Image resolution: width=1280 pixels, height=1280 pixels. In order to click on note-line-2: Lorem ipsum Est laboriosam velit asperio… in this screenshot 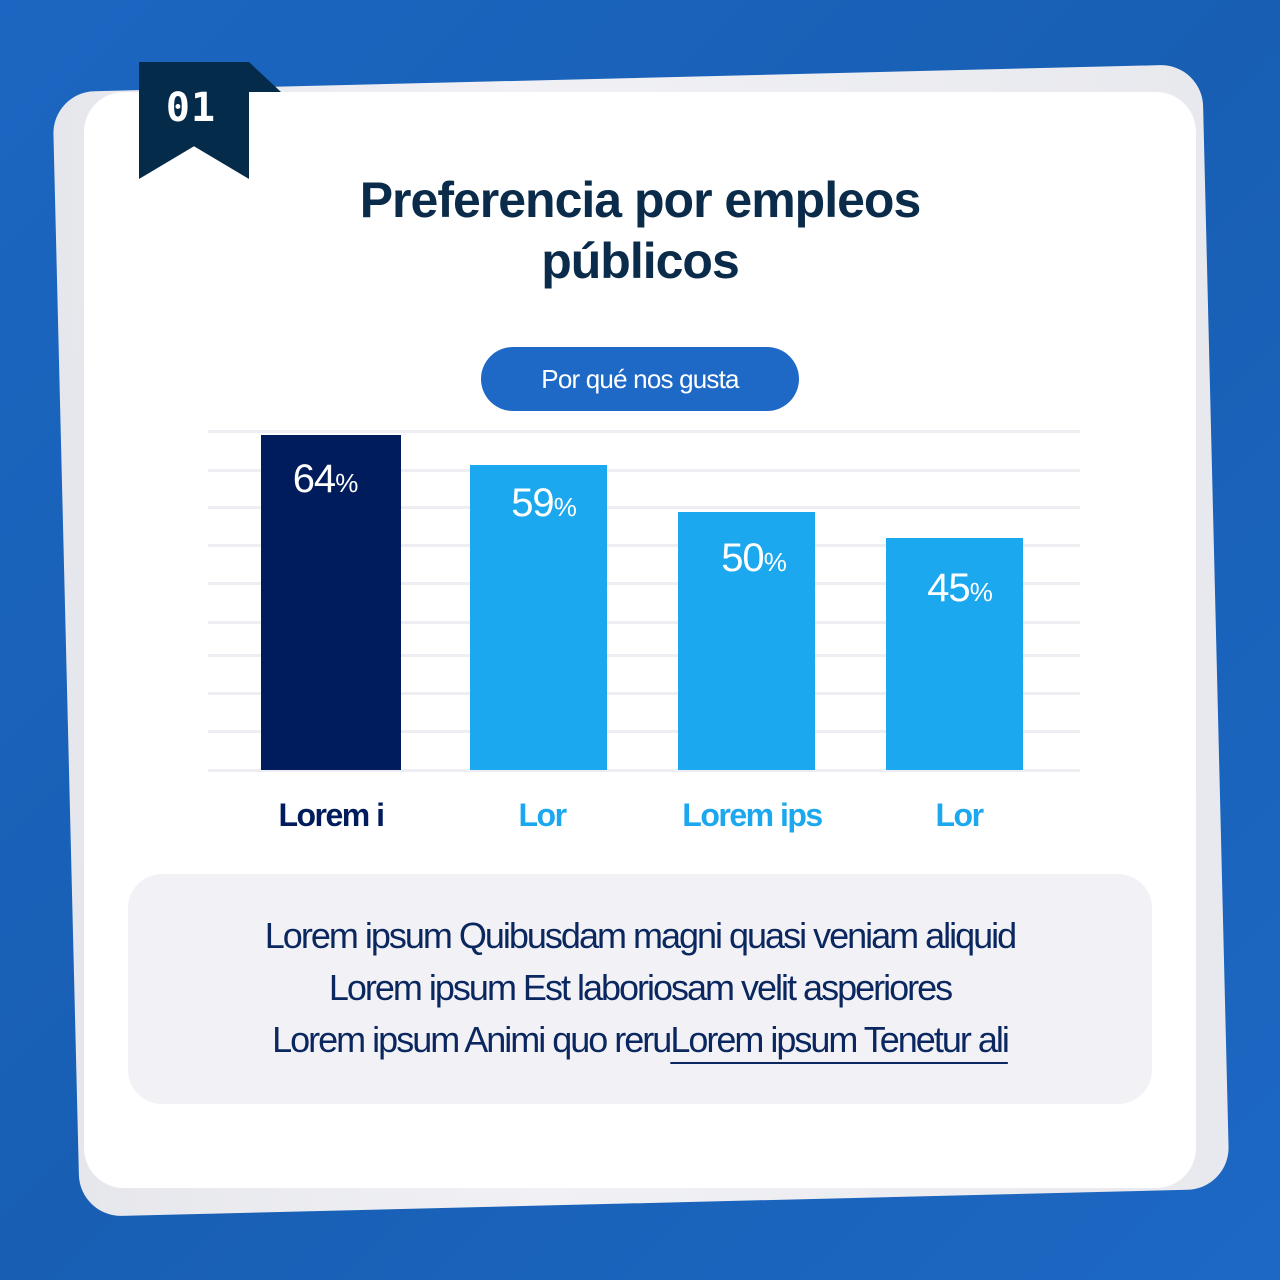, I will do `click(640, 987)`.